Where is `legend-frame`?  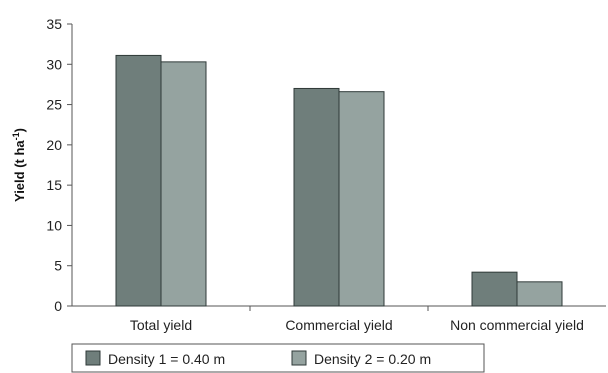
legend-frame is located at coordinates (278, 358).